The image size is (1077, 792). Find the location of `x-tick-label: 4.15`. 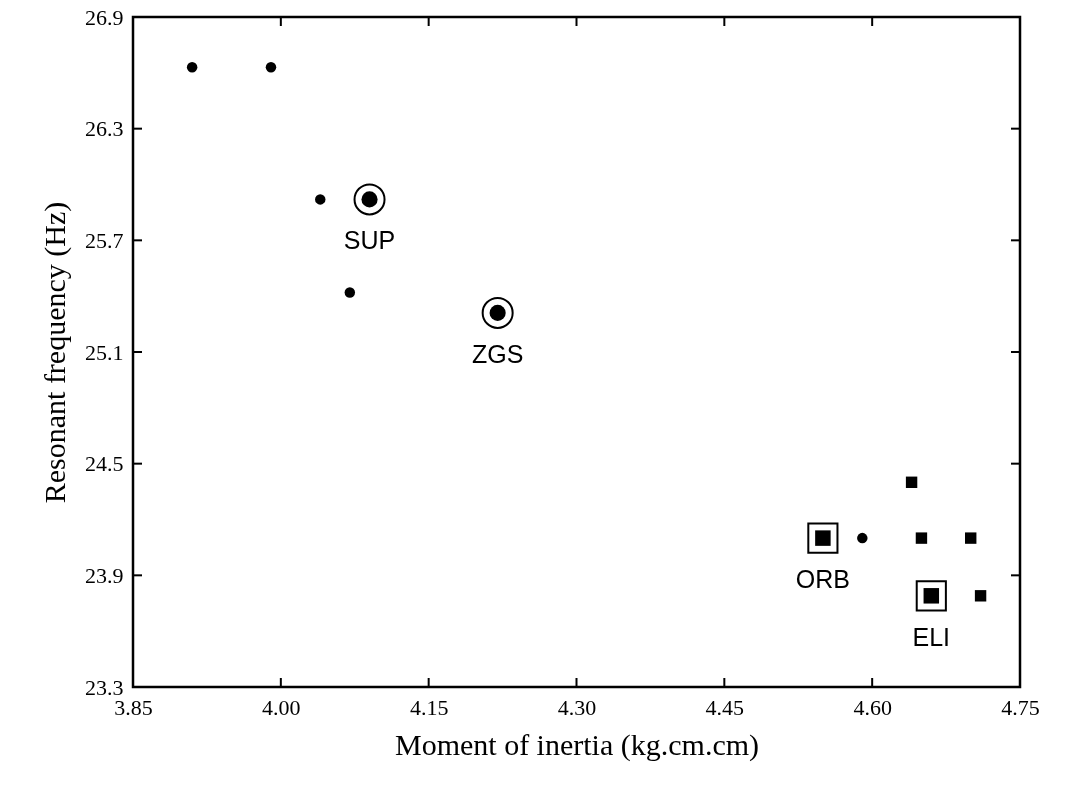

x-tick-label: 4.15 is located at coordinates (429, 707).